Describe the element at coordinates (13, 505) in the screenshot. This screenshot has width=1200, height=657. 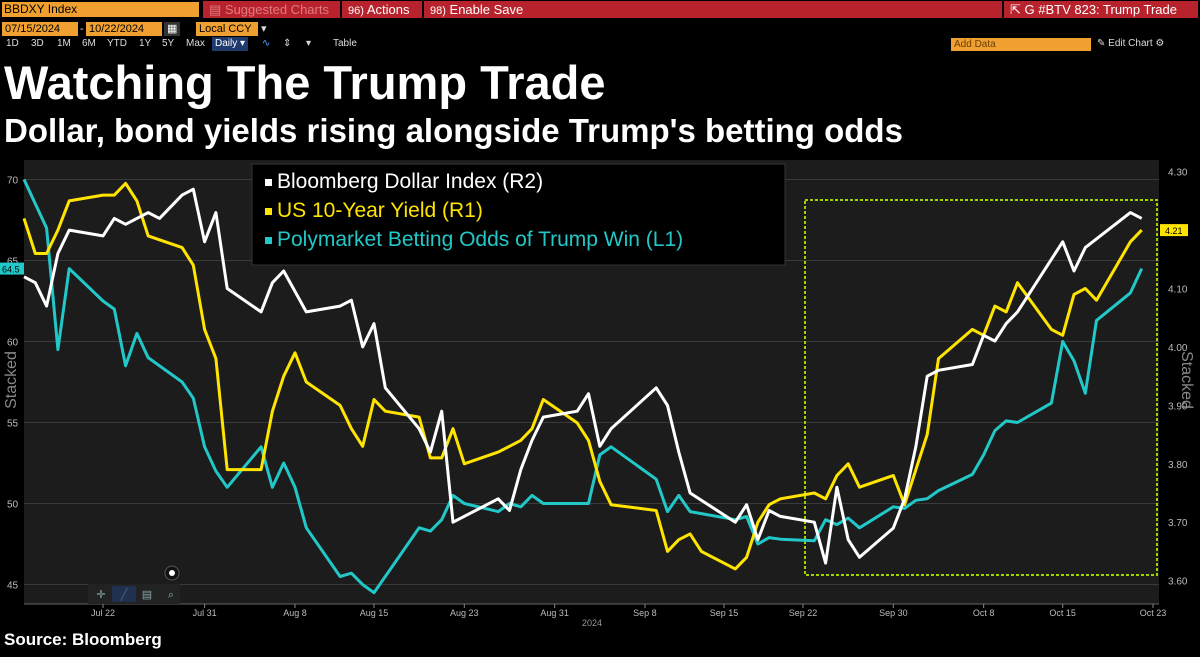
I see `left-tick-label: 50` at that location.